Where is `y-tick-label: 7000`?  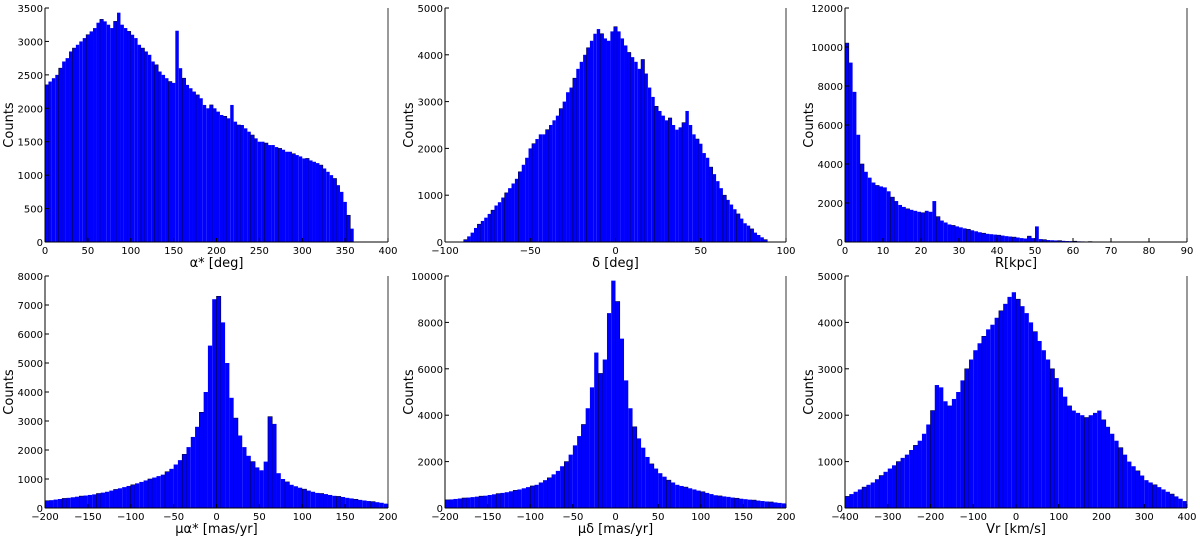 y-tick-label: 7000 is located at coordinates (30, 306).